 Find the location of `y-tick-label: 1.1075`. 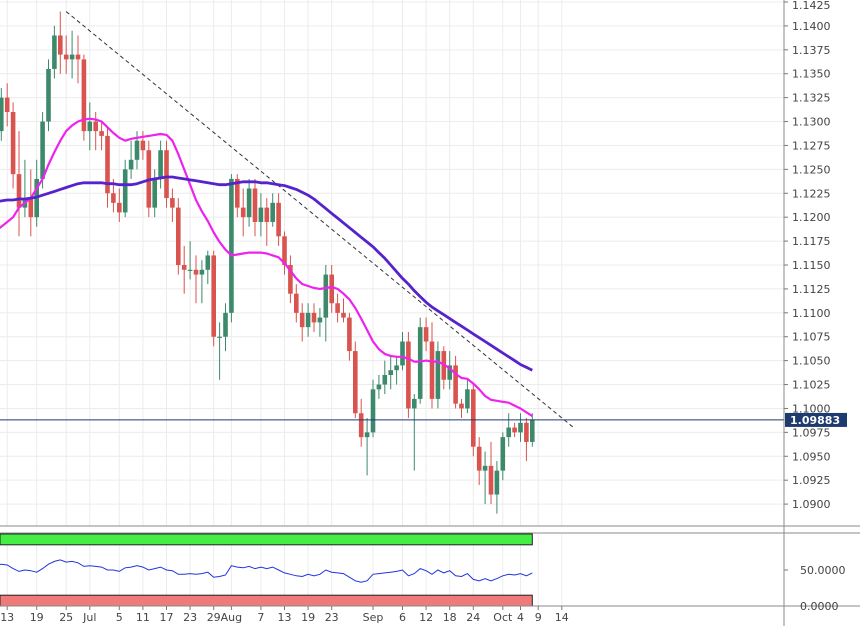

y-tick-label: 1.1075 is located at coordinates (811, 337).